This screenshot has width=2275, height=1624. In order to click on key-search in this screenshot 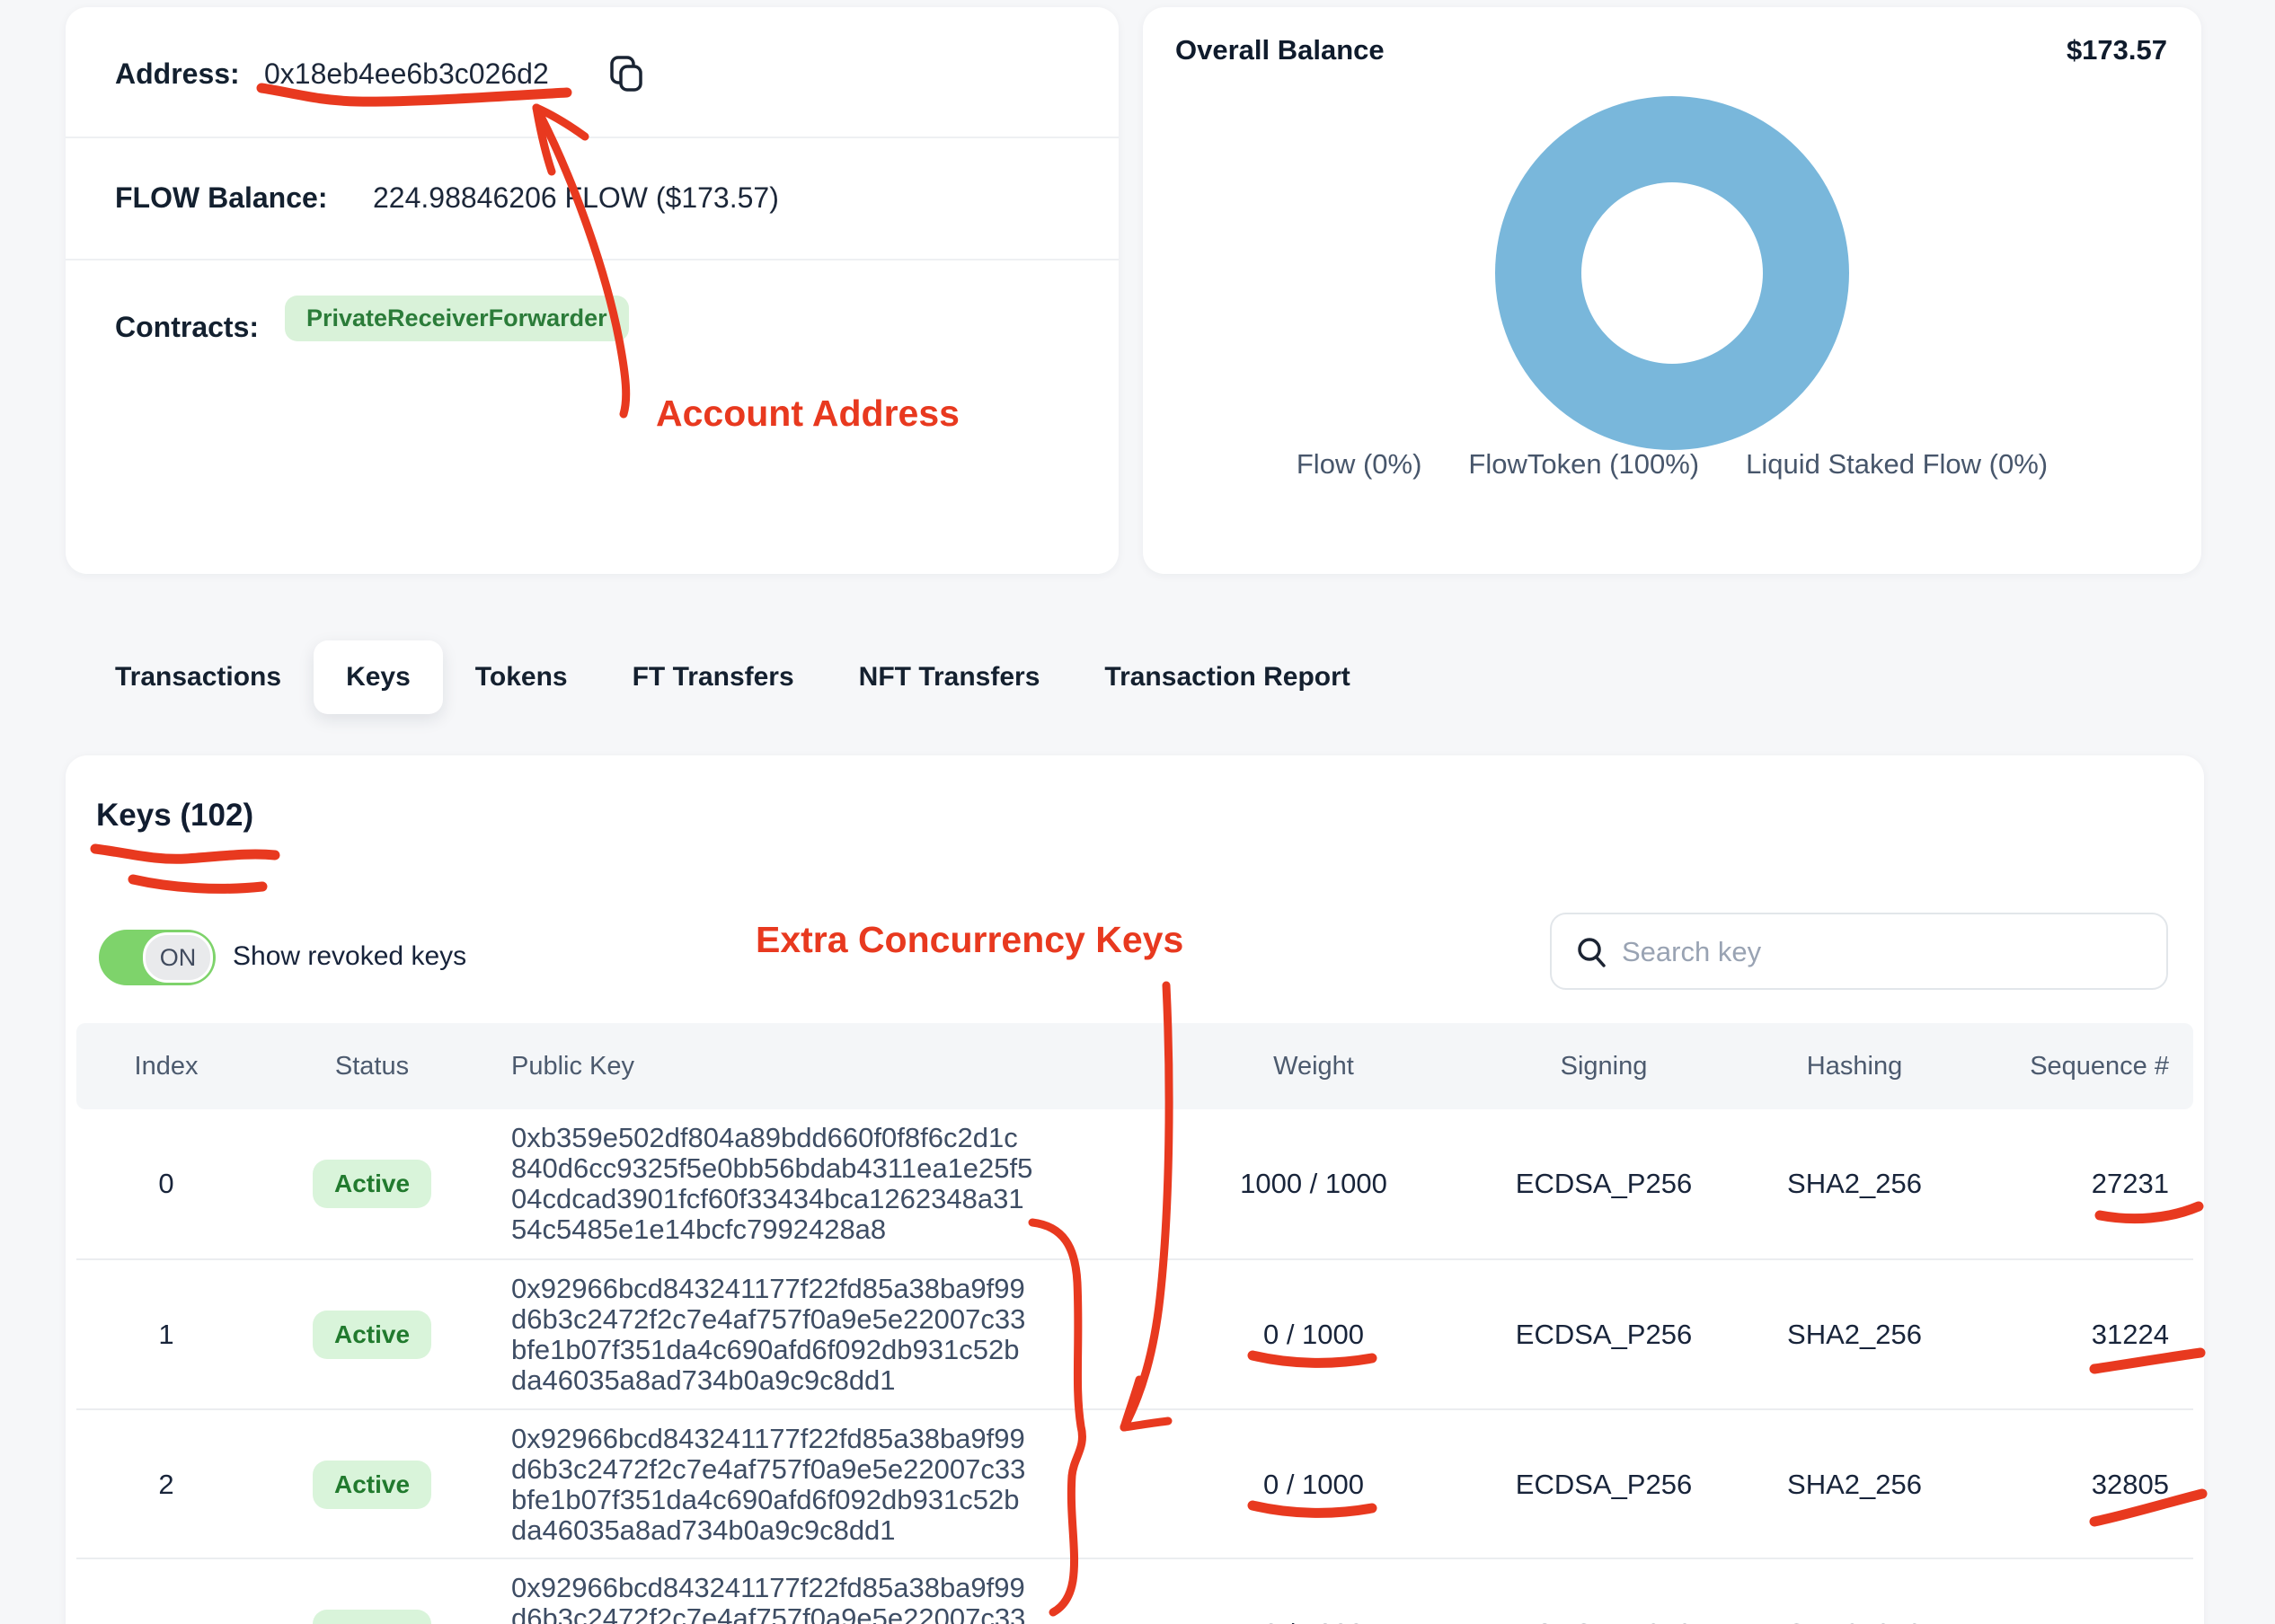, I will do `click(1859, 951)`.